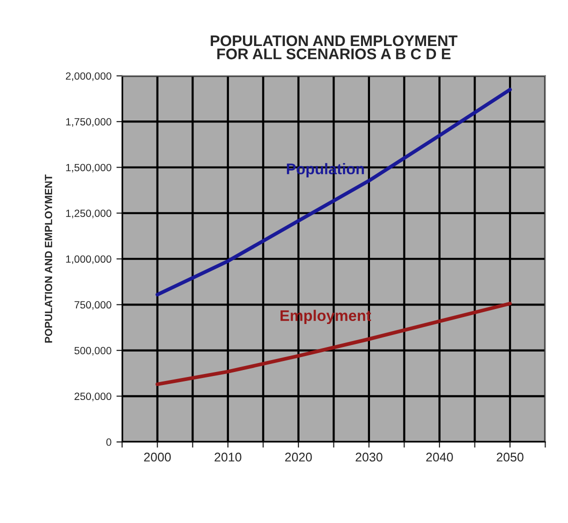  What do you see at coordinates (89, 76) in the screenshot?
I see `y-tick-label: 2,000,000` at bounding box center [89, 76].